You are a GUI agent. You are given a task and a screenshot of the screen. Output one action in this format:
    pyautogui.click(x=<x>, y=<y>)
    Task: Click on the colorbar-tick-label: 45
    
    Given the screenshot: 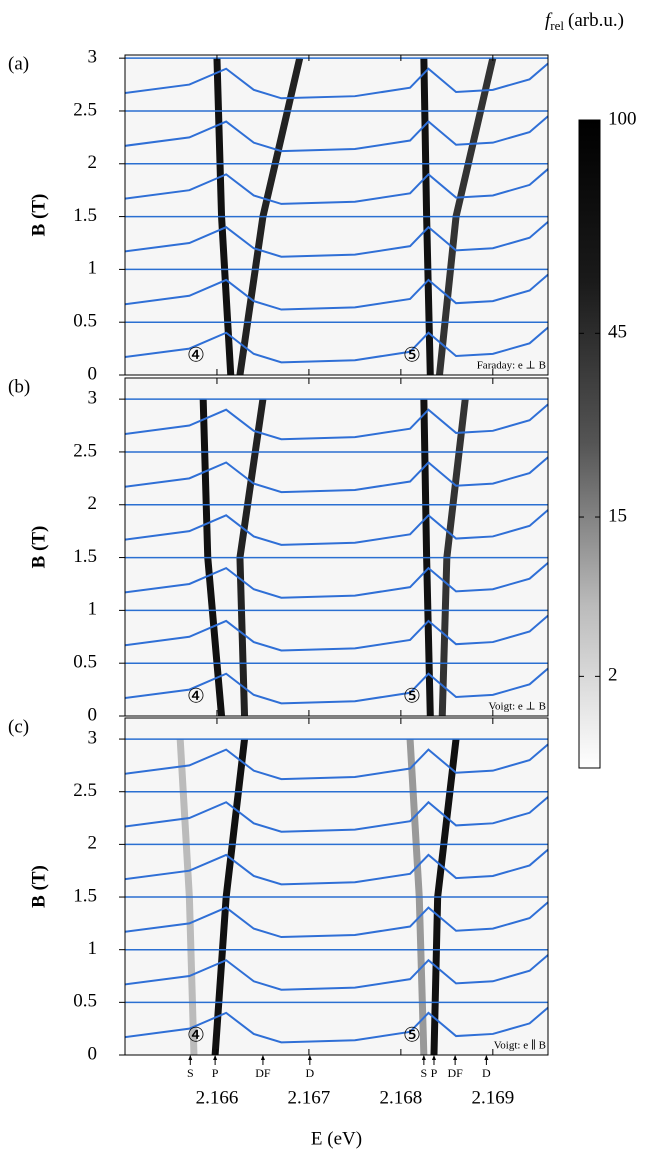 What is the action you would take?
    pyautogui.click(x=617, y=332)
    